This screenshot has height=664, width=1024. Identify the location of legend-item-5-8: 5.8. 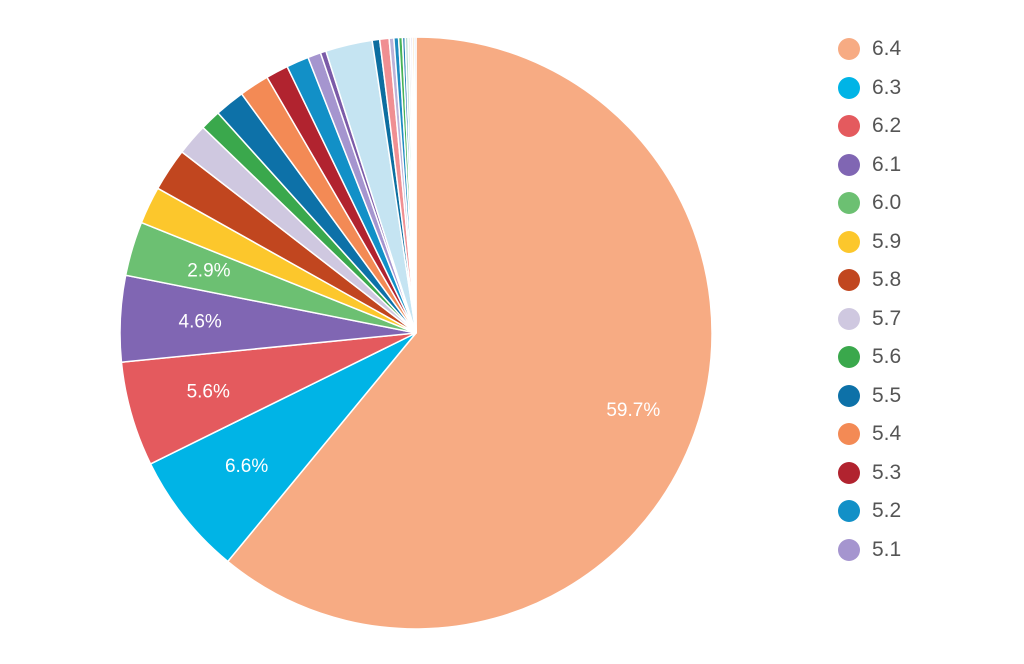
(923, 280).